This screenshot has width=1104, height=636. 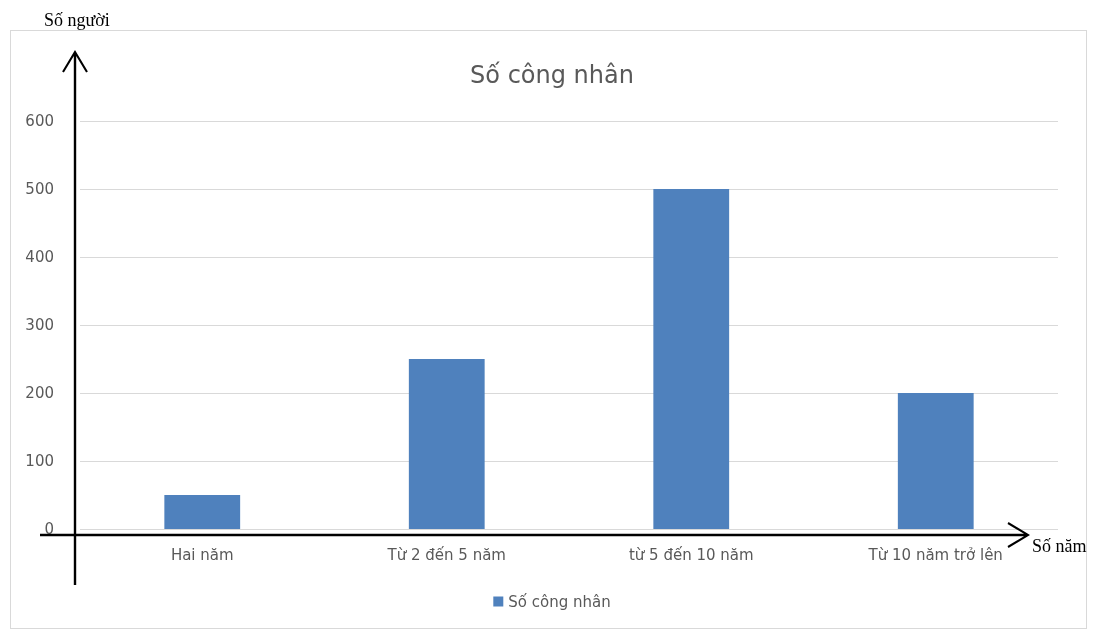 I want to click on y-tick-label: 200, so click(x=39, y=393).